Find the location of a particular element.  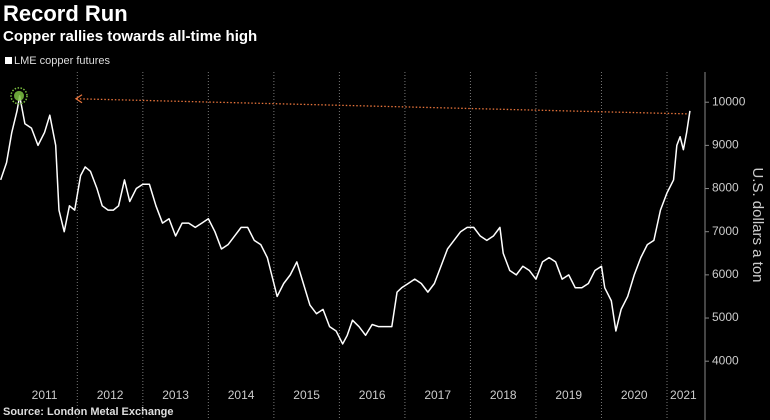

y-tick-label: 4000 is located at coordinates (725, 360).